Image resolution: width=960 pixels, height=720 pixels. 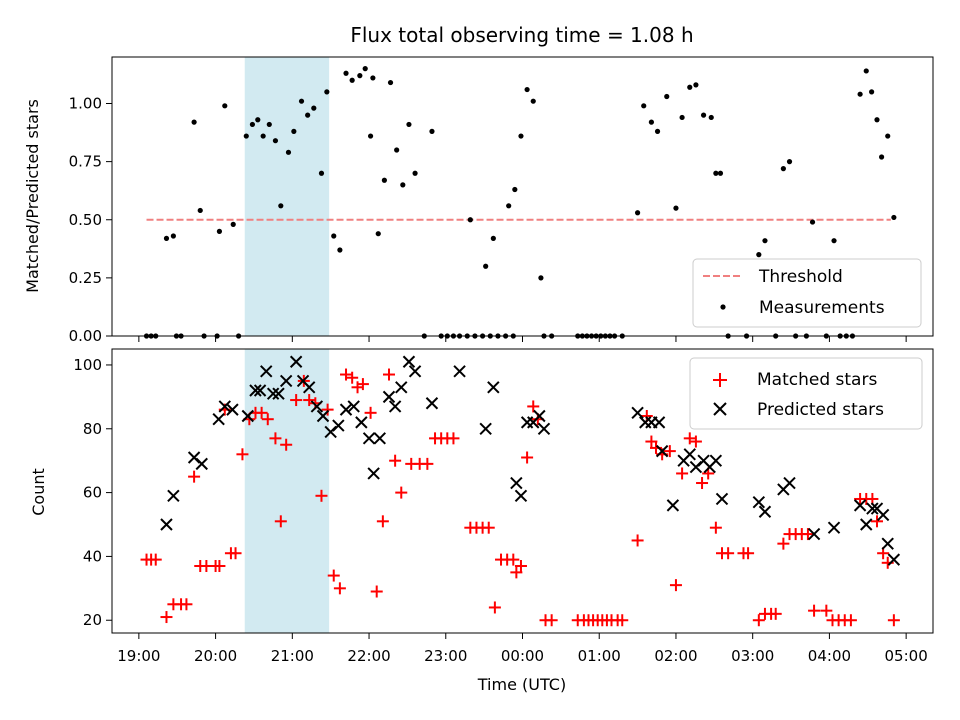 What do you see at coordinates (752, 656) in the screenshot?
I see `bottom-x-tick-label: 03:00` at bounding box center [752, 656].